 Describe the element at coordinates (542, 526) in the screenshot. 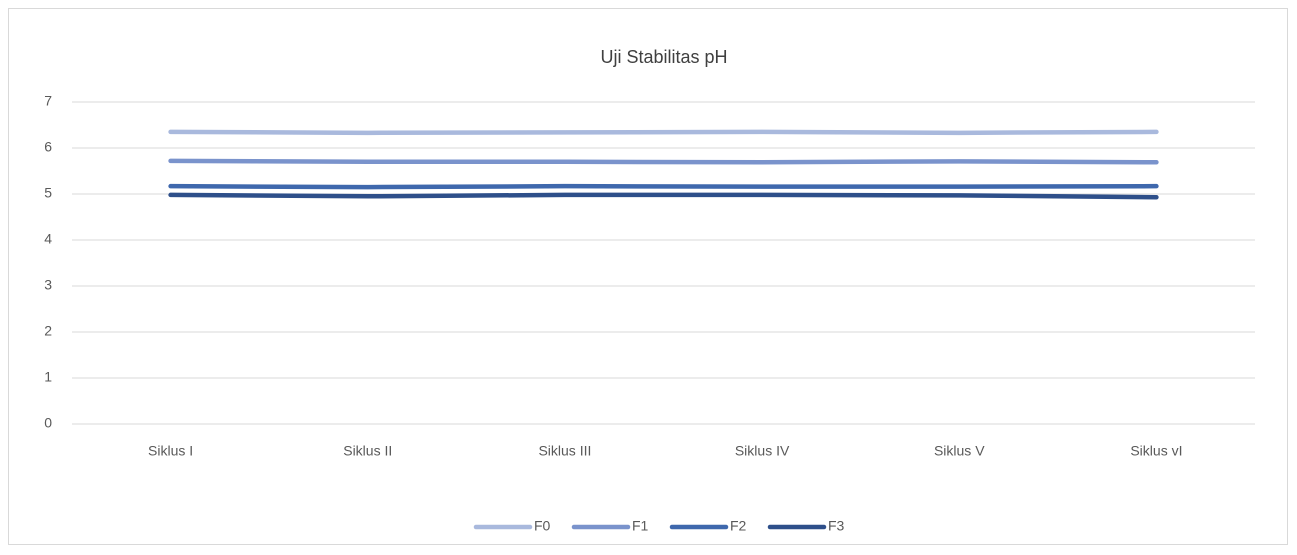

I see `legend-label: F0` at that location.